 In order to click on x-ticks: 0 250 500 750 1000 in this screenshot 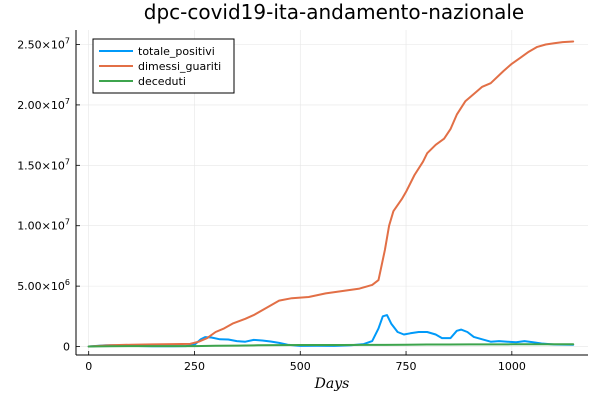, I will do `click(305, 362)`.